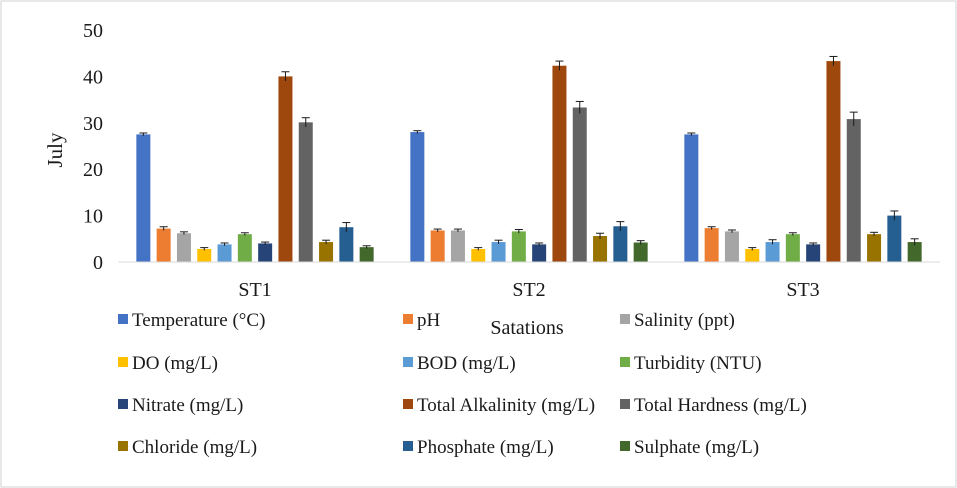 The width and height of the screenshot is (957, 488). I want to click on legend-item: Salinity (ppt), so click(677, 320).